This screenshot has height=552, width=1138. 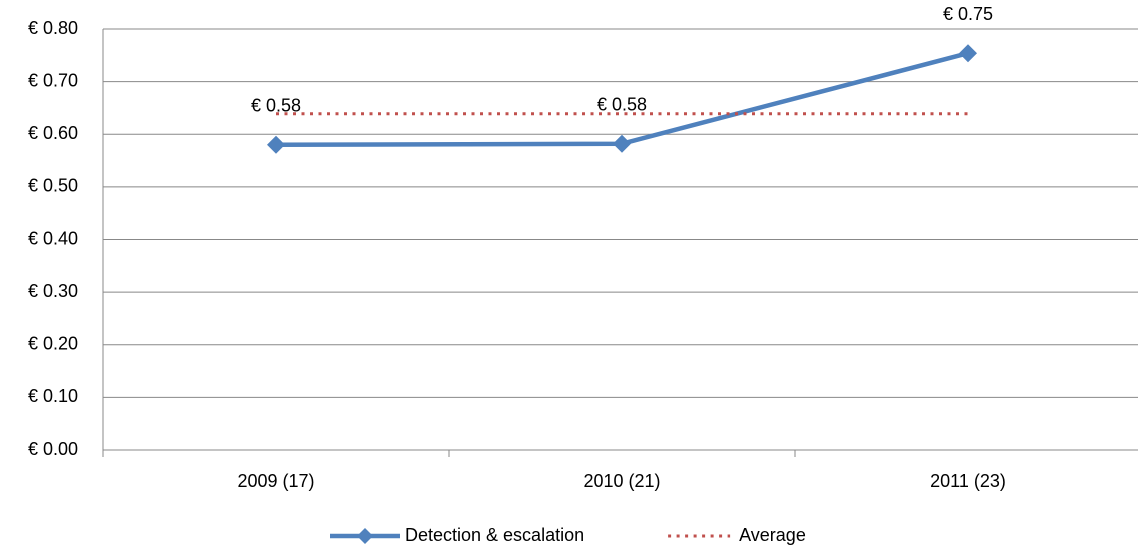 I want to click on y-tick-label: € 0.50, so click(x=53, y=186).